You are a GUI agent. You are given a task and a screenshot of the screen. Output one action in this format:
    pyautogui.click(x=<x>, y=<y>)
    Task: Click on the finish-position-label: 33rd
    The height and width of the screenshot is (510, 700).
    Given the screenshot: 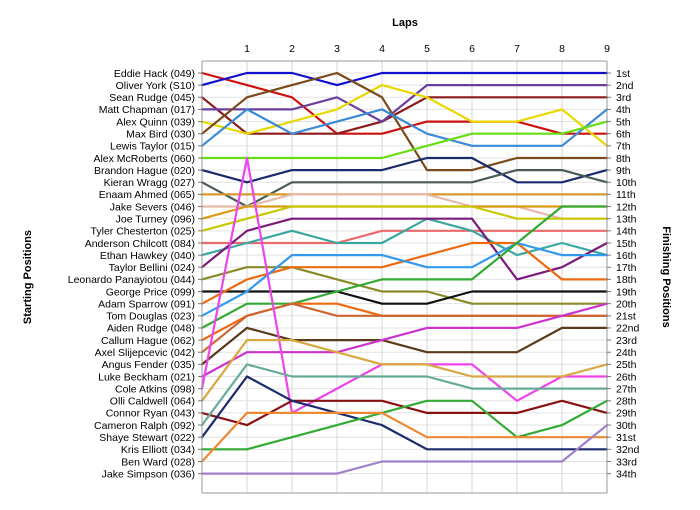 What is the action you would take?
    pyautogui.click(x=626, y=462)
    